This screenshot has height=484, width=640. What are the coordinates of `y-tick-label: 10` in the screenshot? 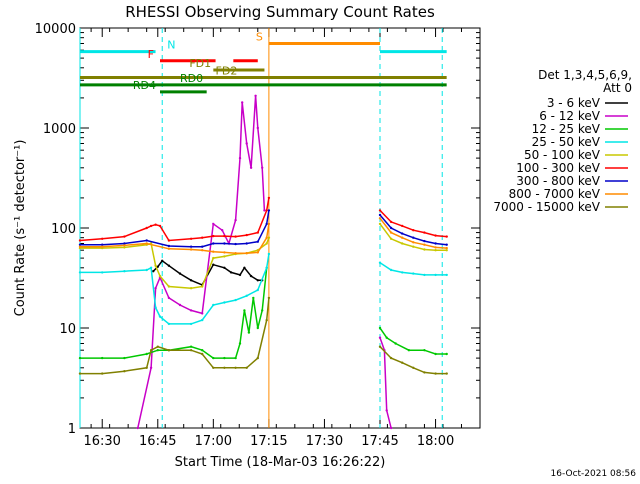 It's located at (67, 329).